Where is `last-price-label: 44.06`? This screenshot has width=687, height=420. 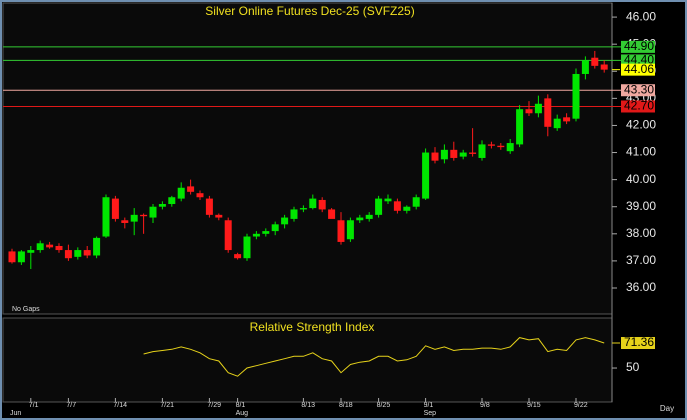
last-price-label: 44.06 is located at coordinates (639, 69).